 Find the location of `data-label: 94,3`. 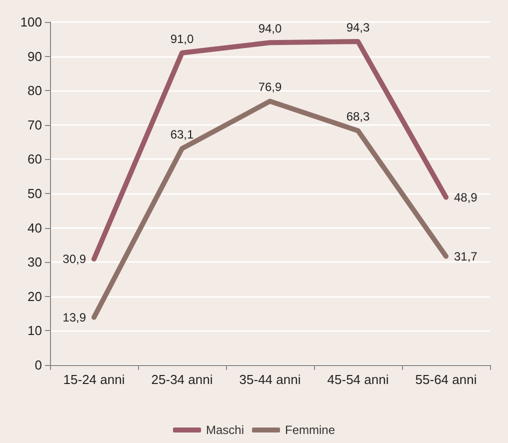

data-label: 94,3 is located at coordinates (358, 27).